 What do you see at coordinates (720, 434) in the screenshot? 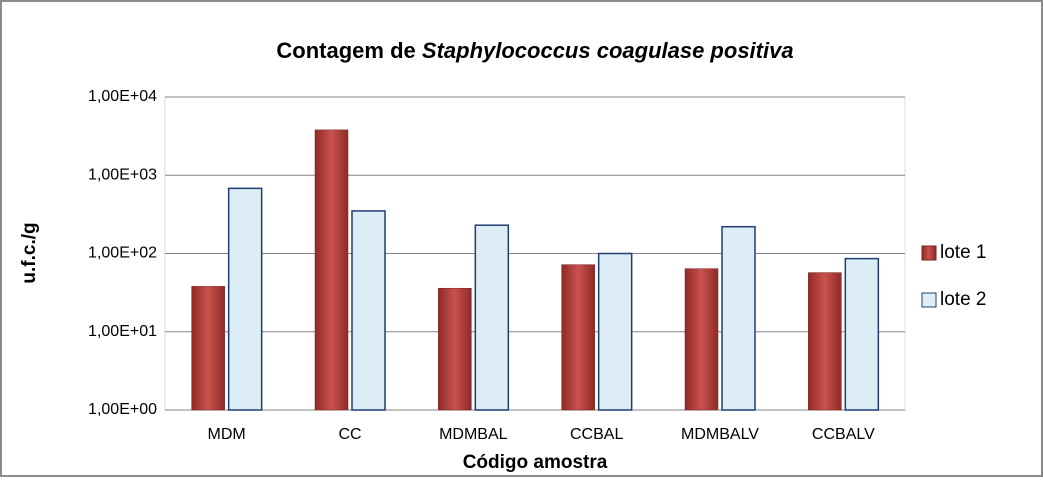
I see `x-tick-label: MDMBALV` at bounding box center [720, 434].